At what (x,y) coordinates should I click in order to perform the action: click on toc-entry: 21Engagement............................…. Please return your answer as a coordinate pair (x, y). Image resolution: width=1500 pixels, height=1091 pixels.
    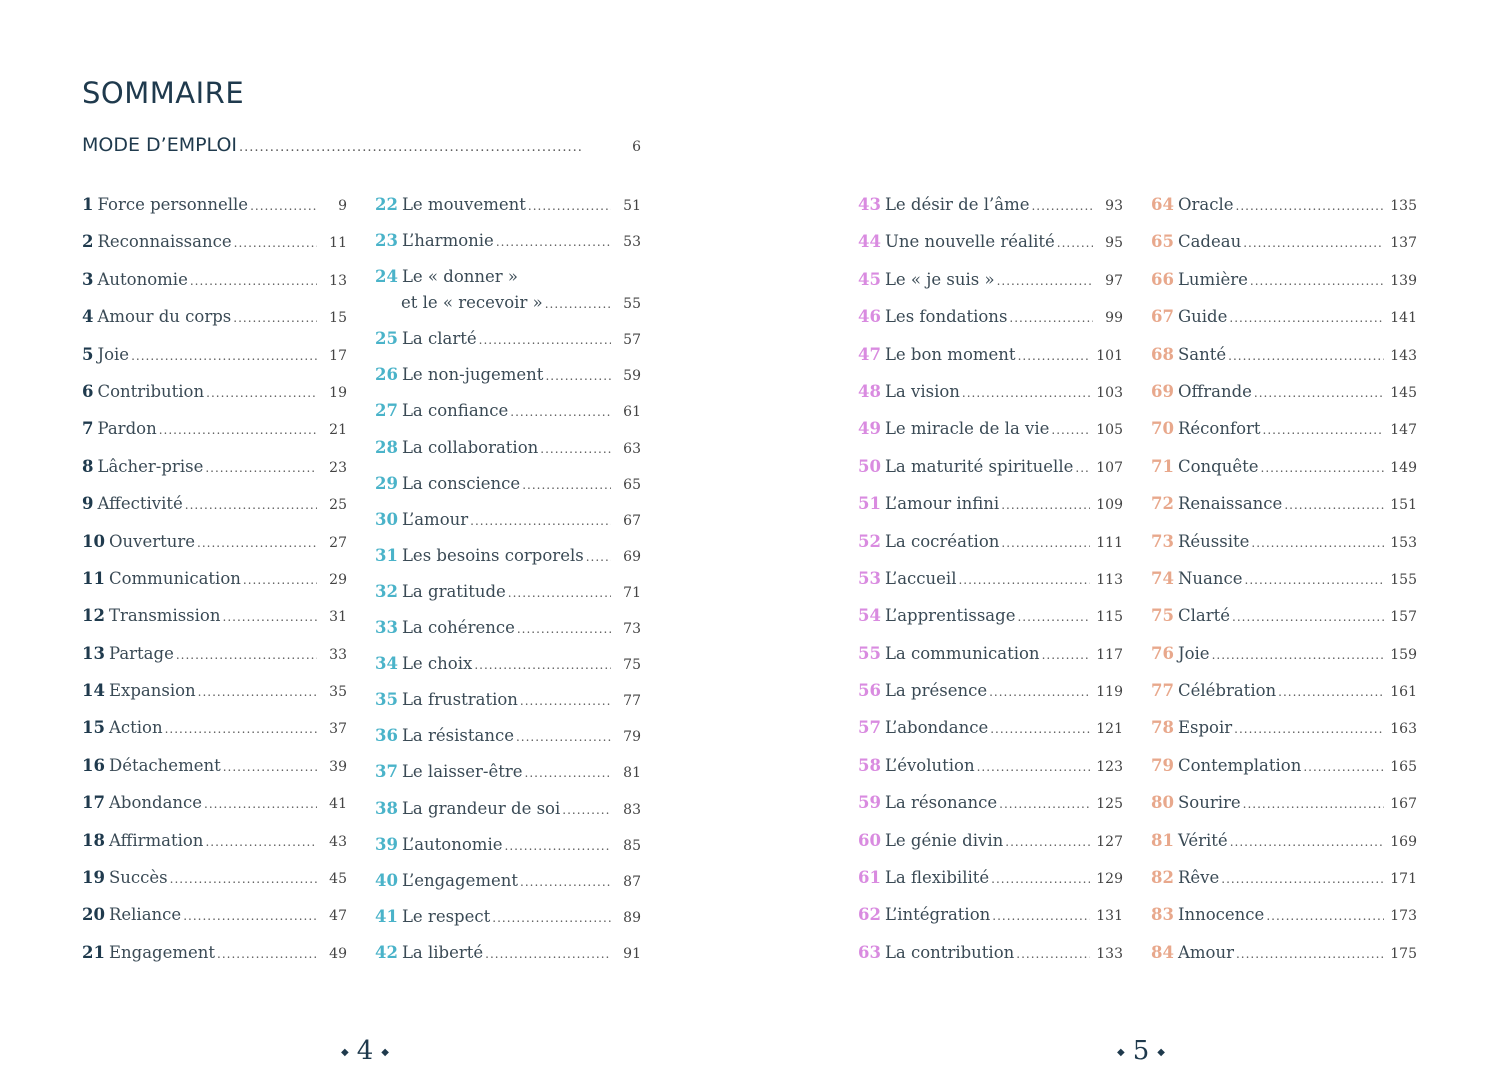
    Looking at the image, I should click on (214, 953).